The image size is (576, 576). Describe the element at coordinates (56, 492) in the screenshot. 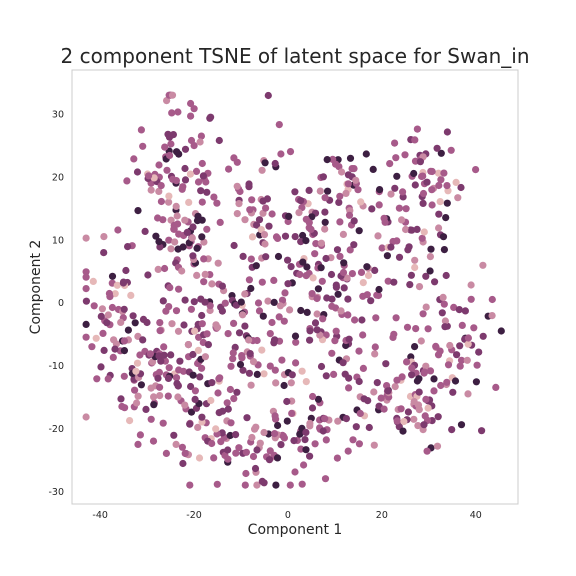

I see `y-tick-label: -30` at that location.